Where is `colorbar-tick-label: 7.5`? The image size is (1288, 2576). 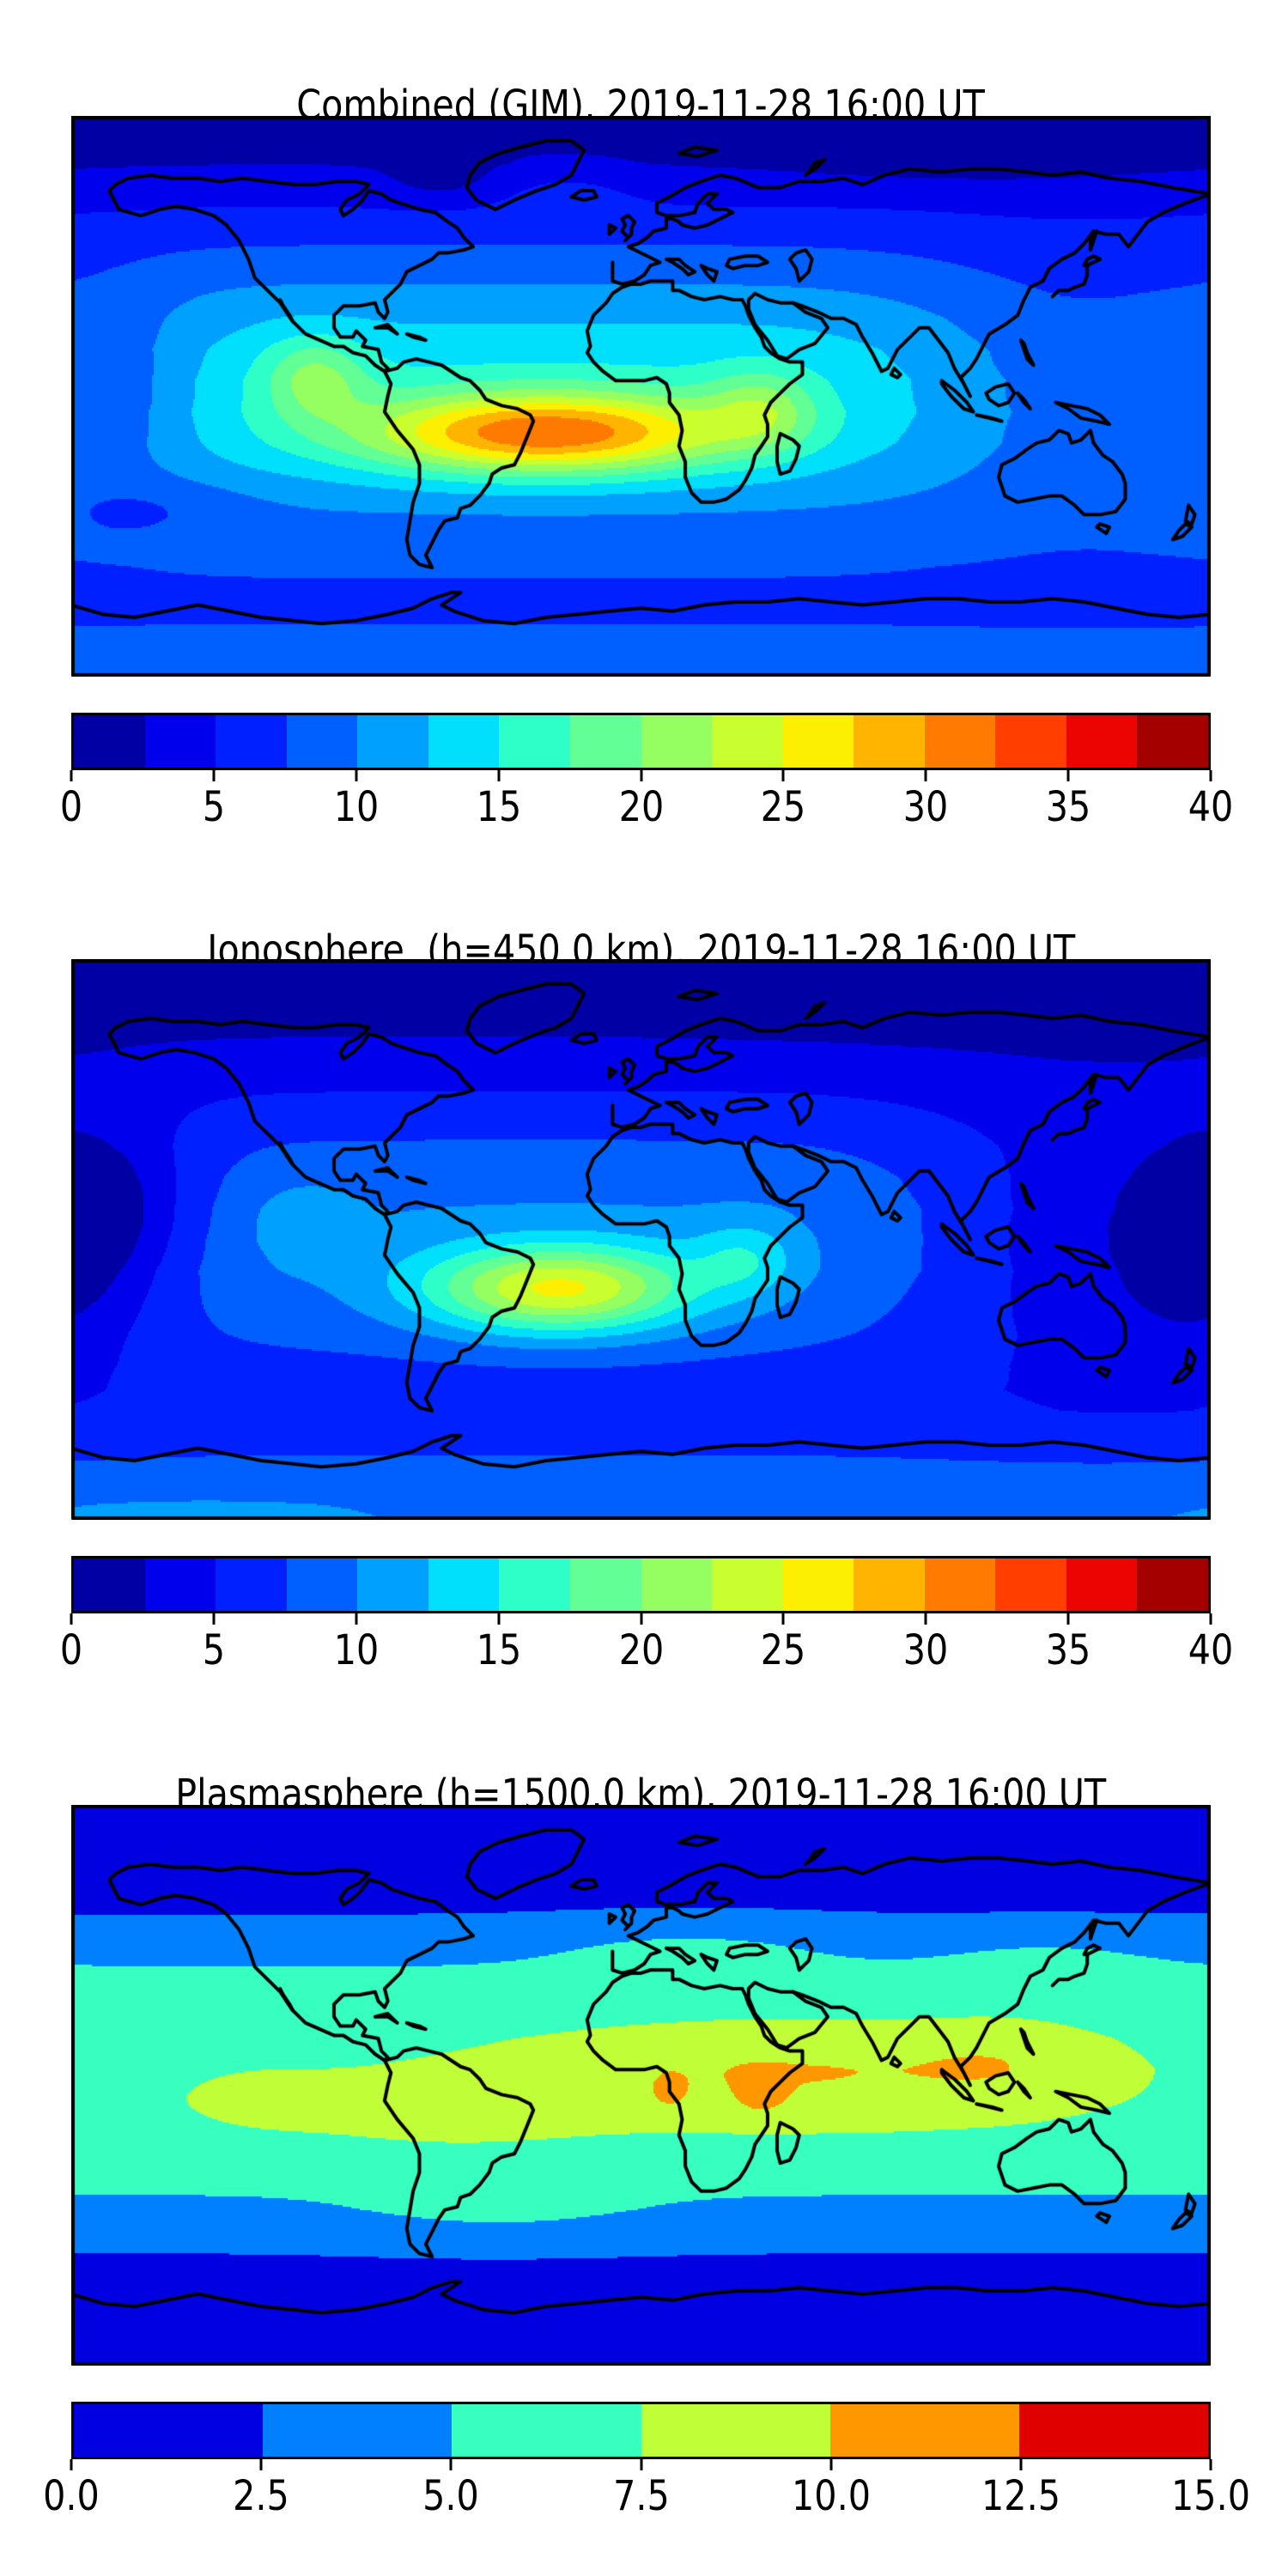
colorbar-tick-label: 7.5 is located at coordinates (641, 2496).